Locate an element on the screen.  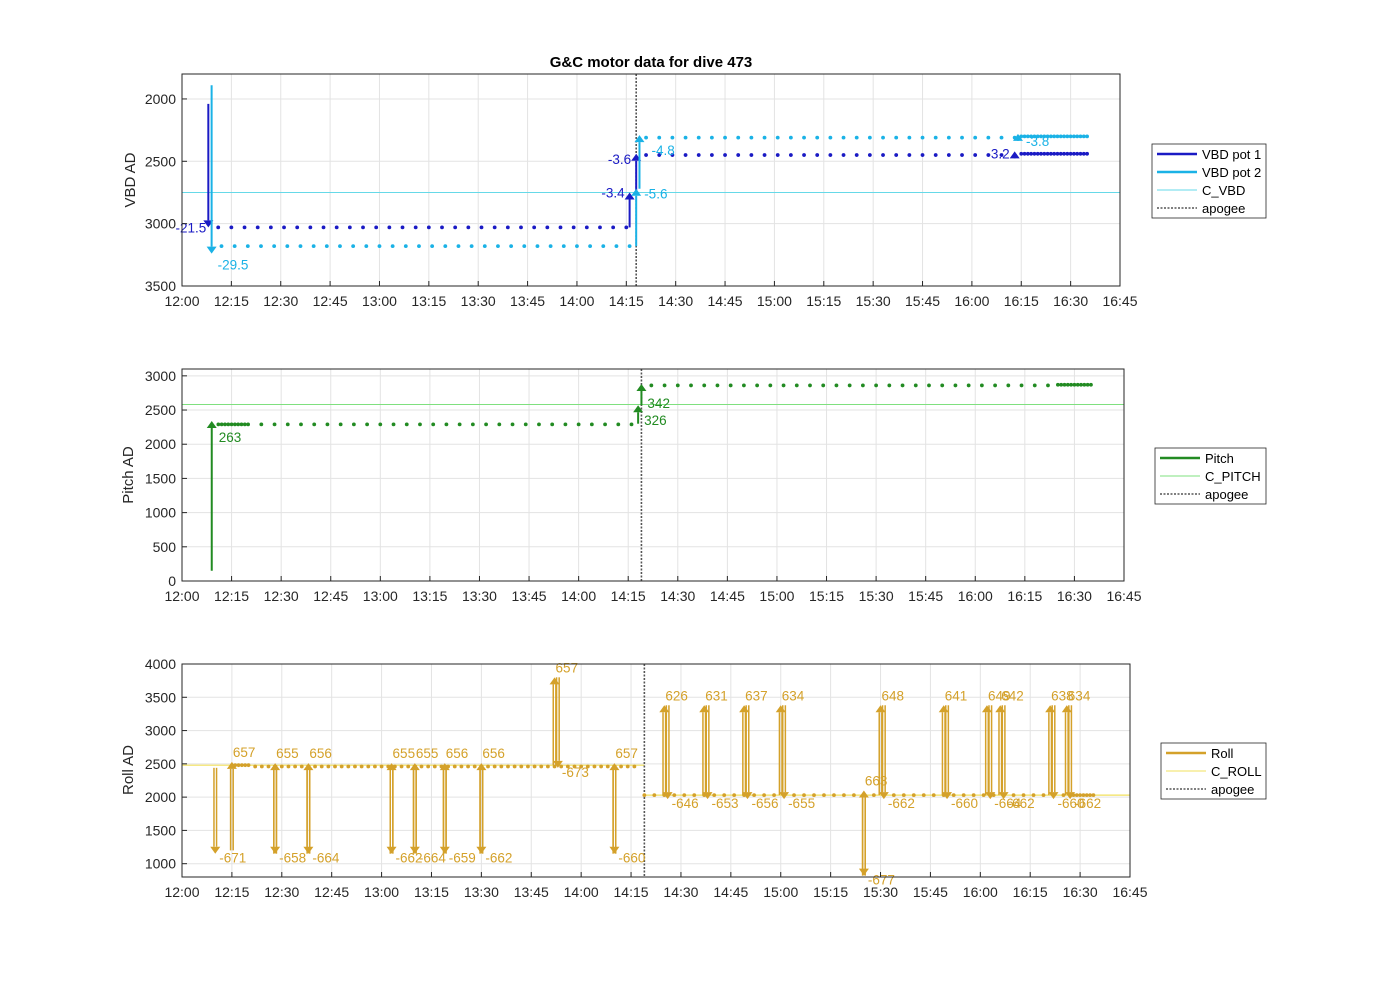
roll-plot-area is located at coordinates (656, 770).